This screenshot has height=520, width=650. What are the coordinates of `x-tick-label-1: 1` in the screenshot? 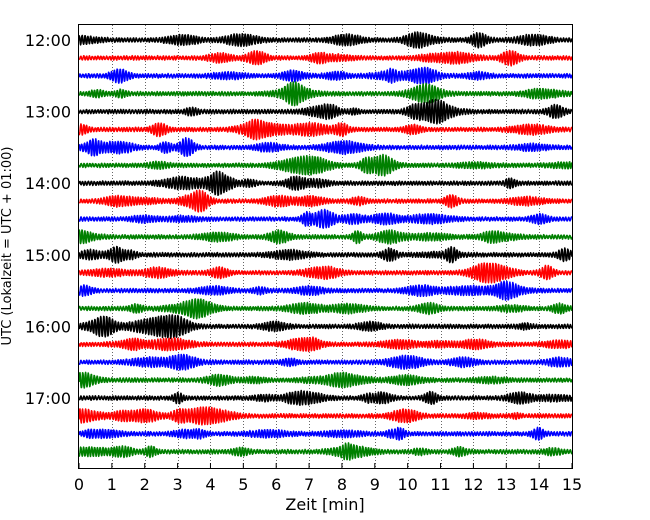 It's located at (112, 484).